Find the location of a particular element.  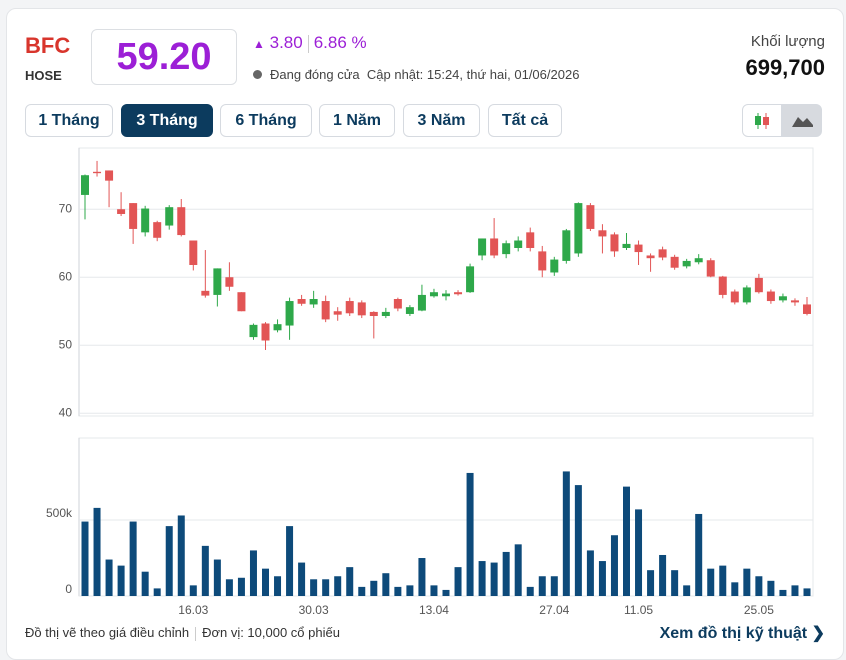

area-icon is located at coordinates (802, 120).